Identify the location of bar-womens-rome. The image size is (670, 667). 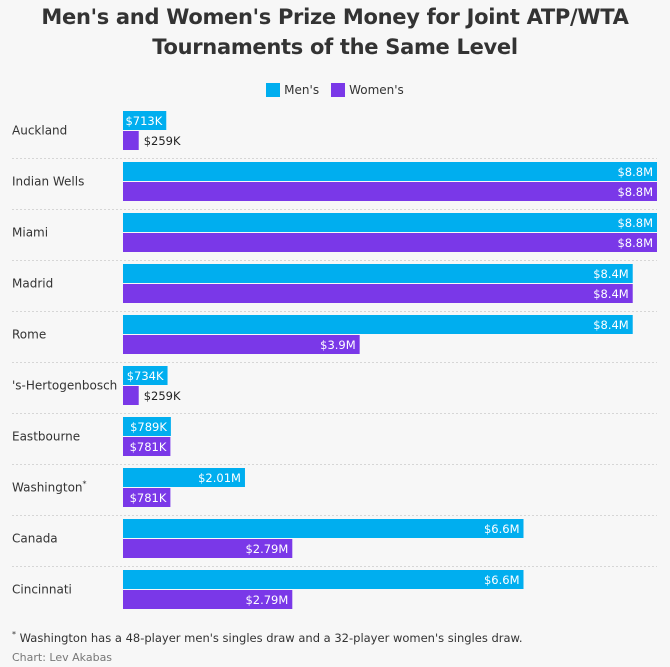
(241, 344).